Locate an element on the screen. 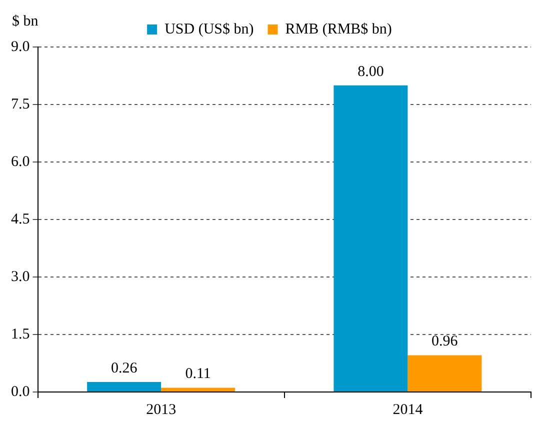 Image resolution: width=545 pixels, height=430 pixels. y-tick-label: 6.0 is located at coordinates (20, 162).